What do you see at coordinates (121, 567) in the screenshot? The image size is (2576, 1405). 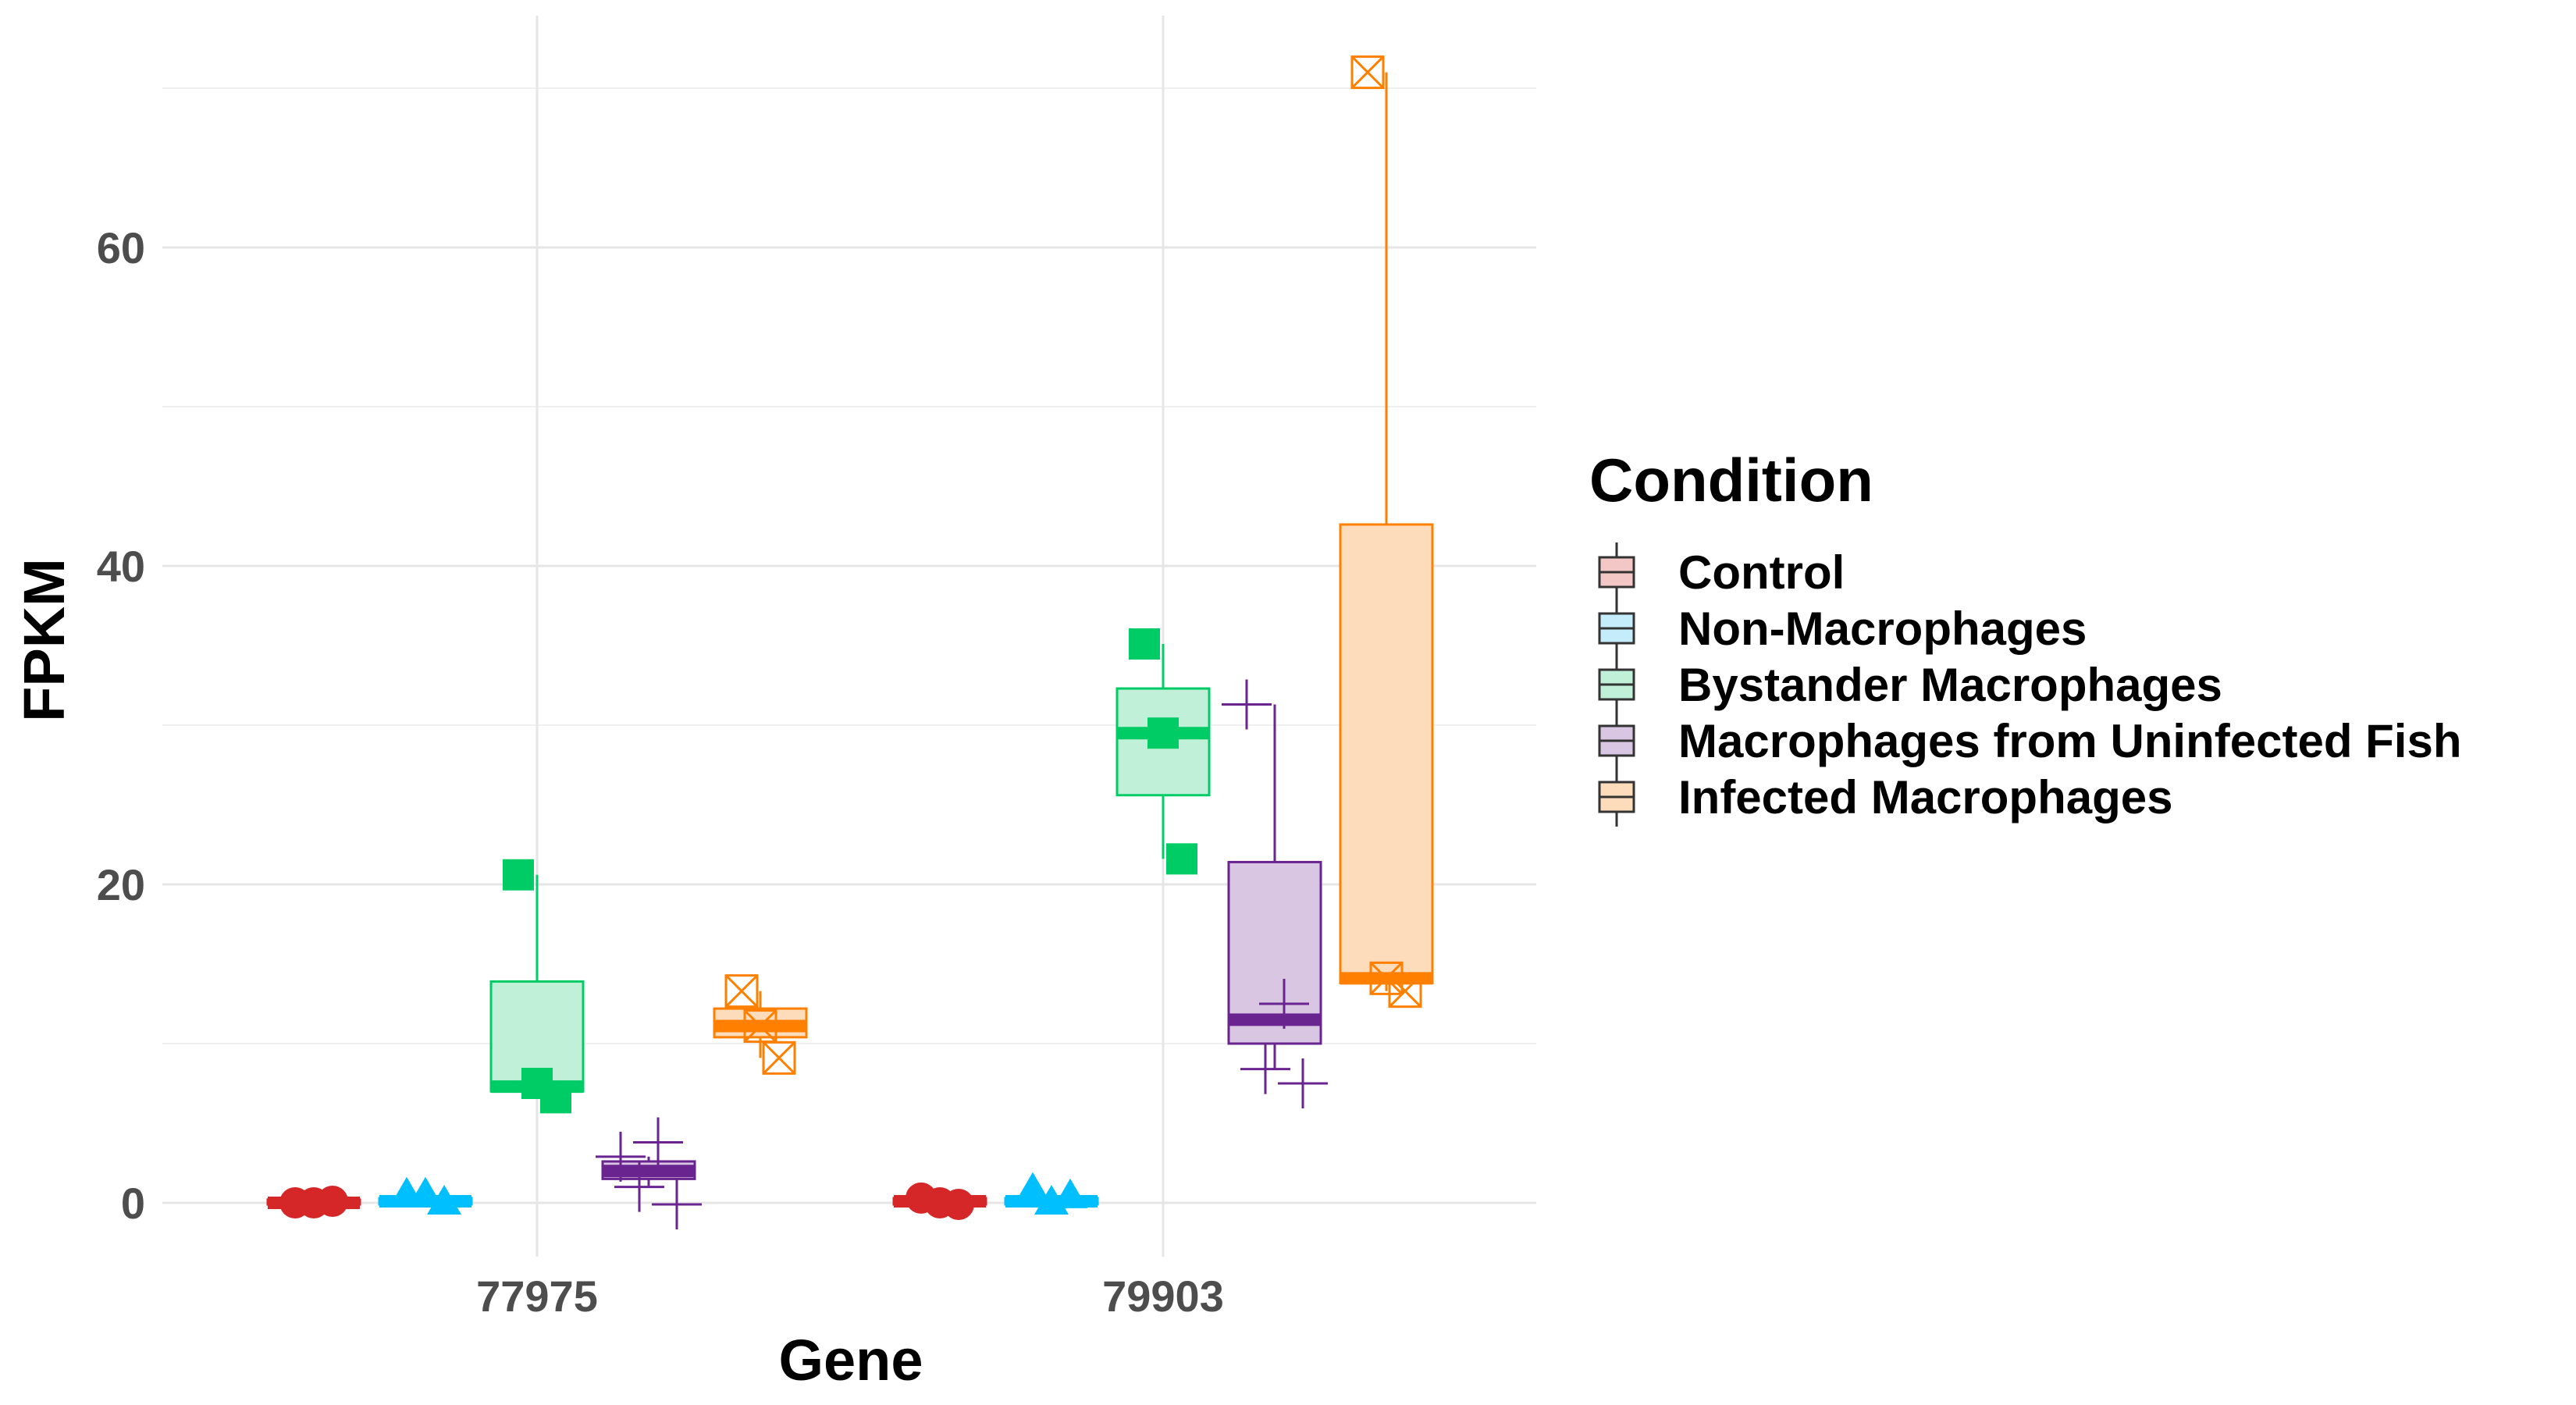 I see `y-tick-label: 40` at bounding box center [121, 567].